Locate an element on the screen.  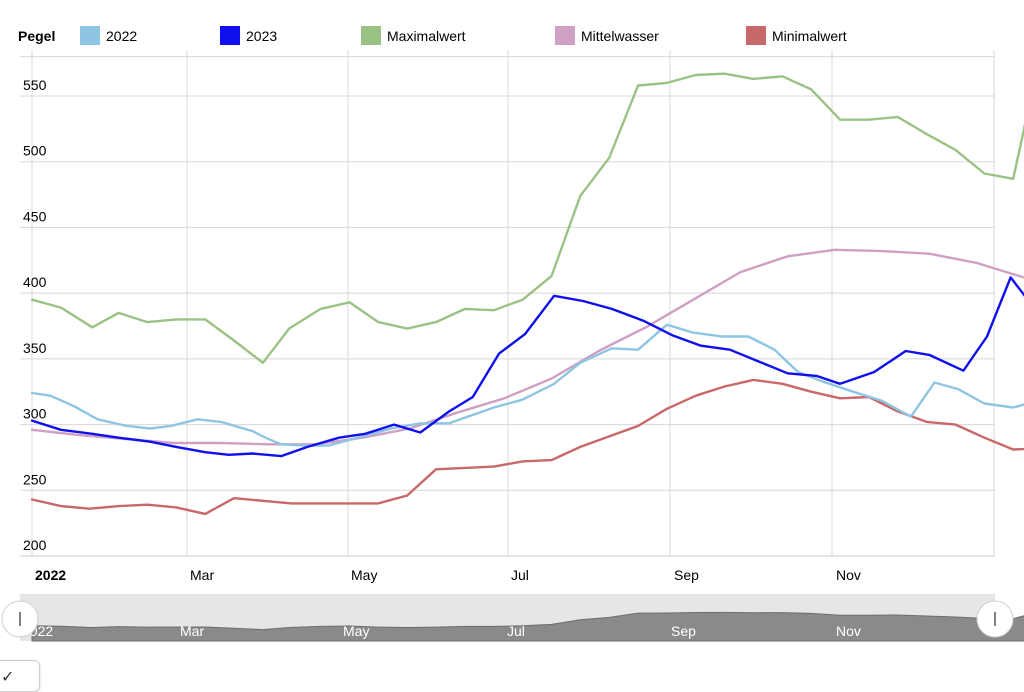
y-tick-label: 250 is located at coordinates (35, 479).